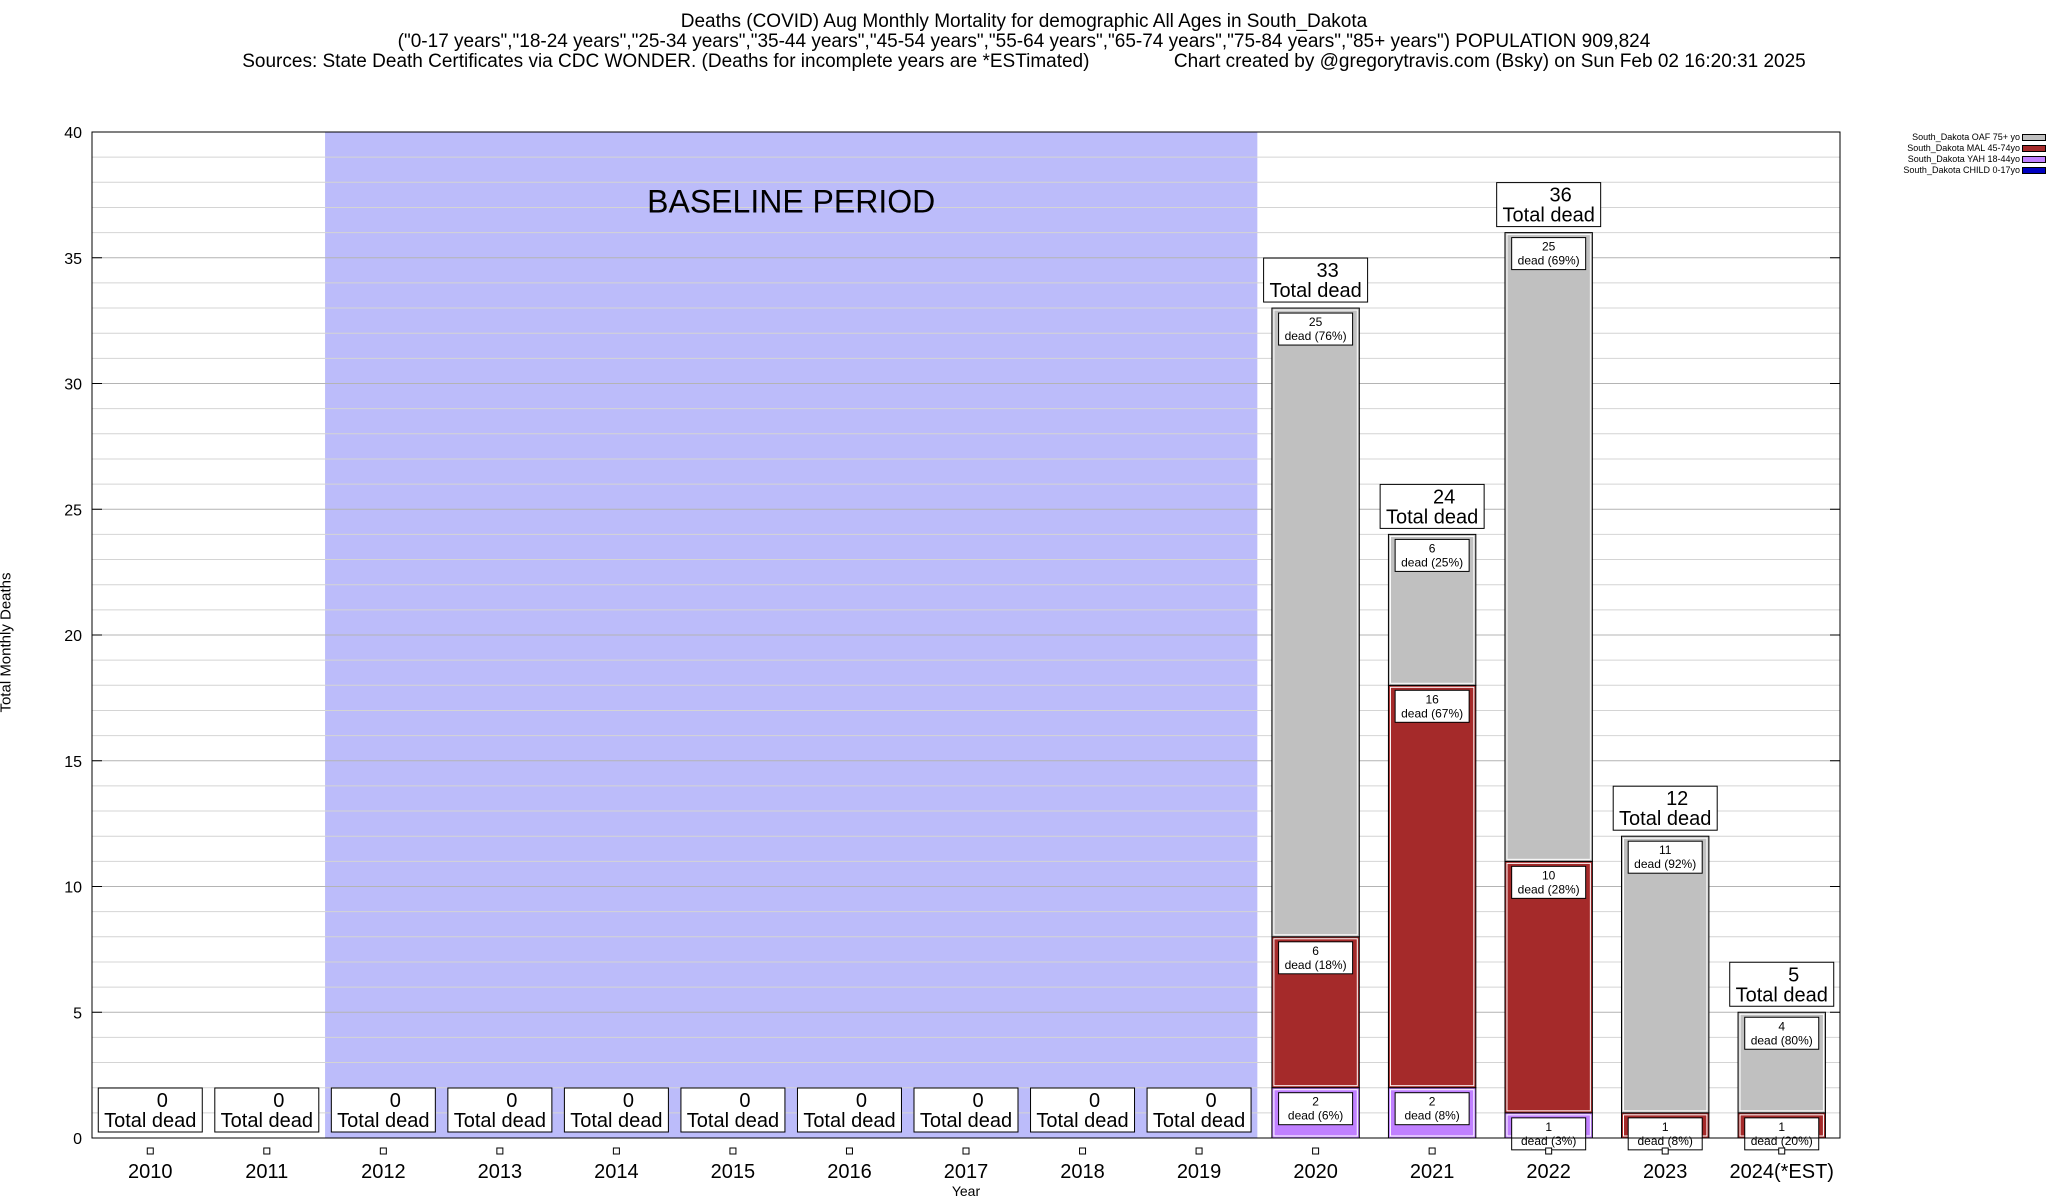  What do you see at coordinates (1432, 699) in the screenshot?
I see `segment-label-count: 16` at bounding box center [1432, 699].